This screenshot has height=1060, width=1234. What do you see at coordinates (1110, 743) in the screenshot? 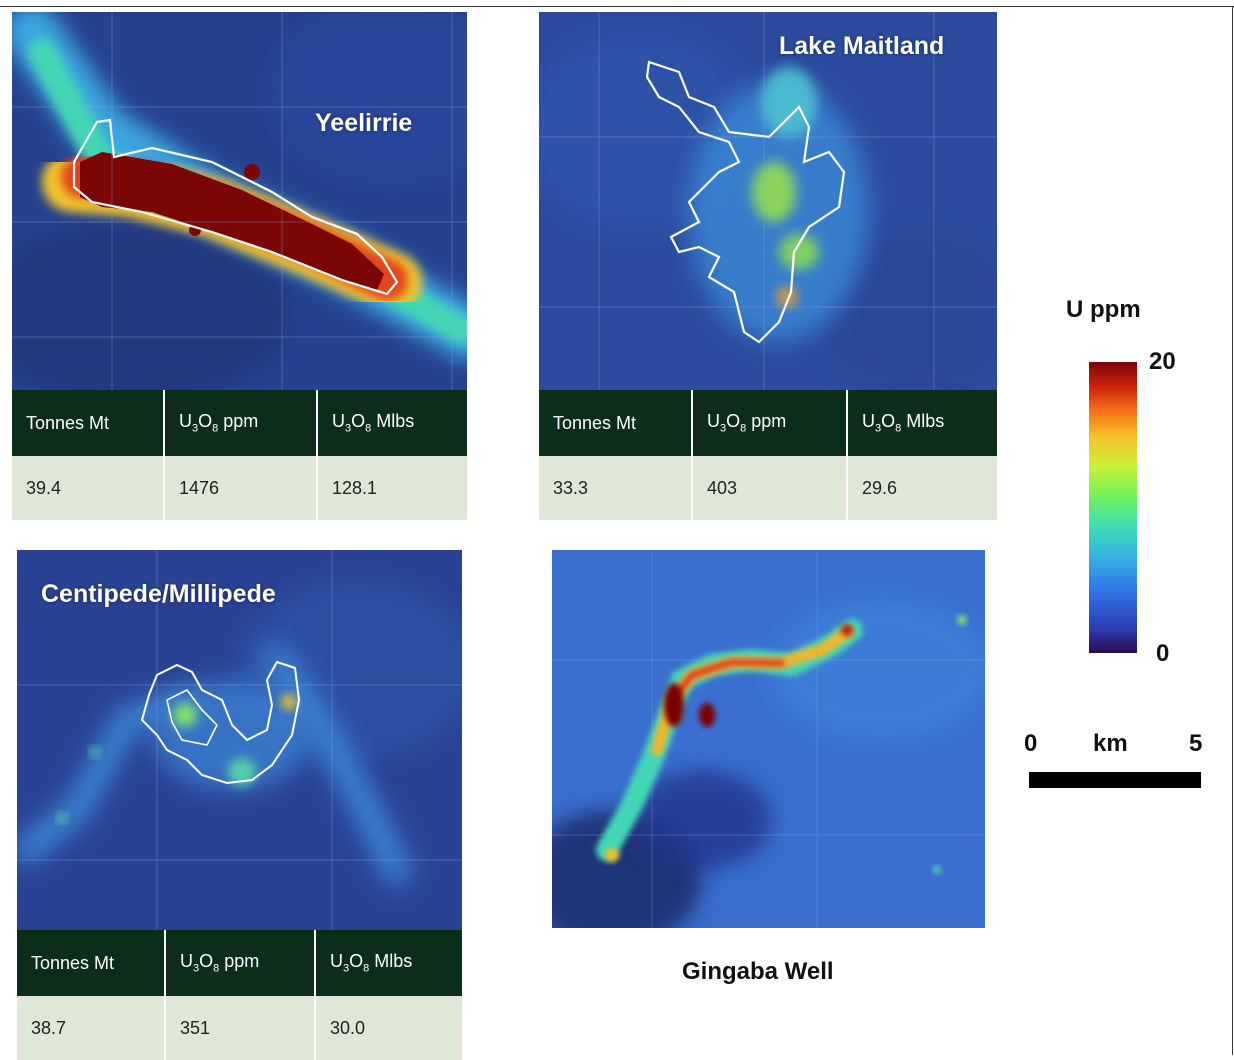
I see `scale-unit-label: km` at bounding box center [1110, 743].